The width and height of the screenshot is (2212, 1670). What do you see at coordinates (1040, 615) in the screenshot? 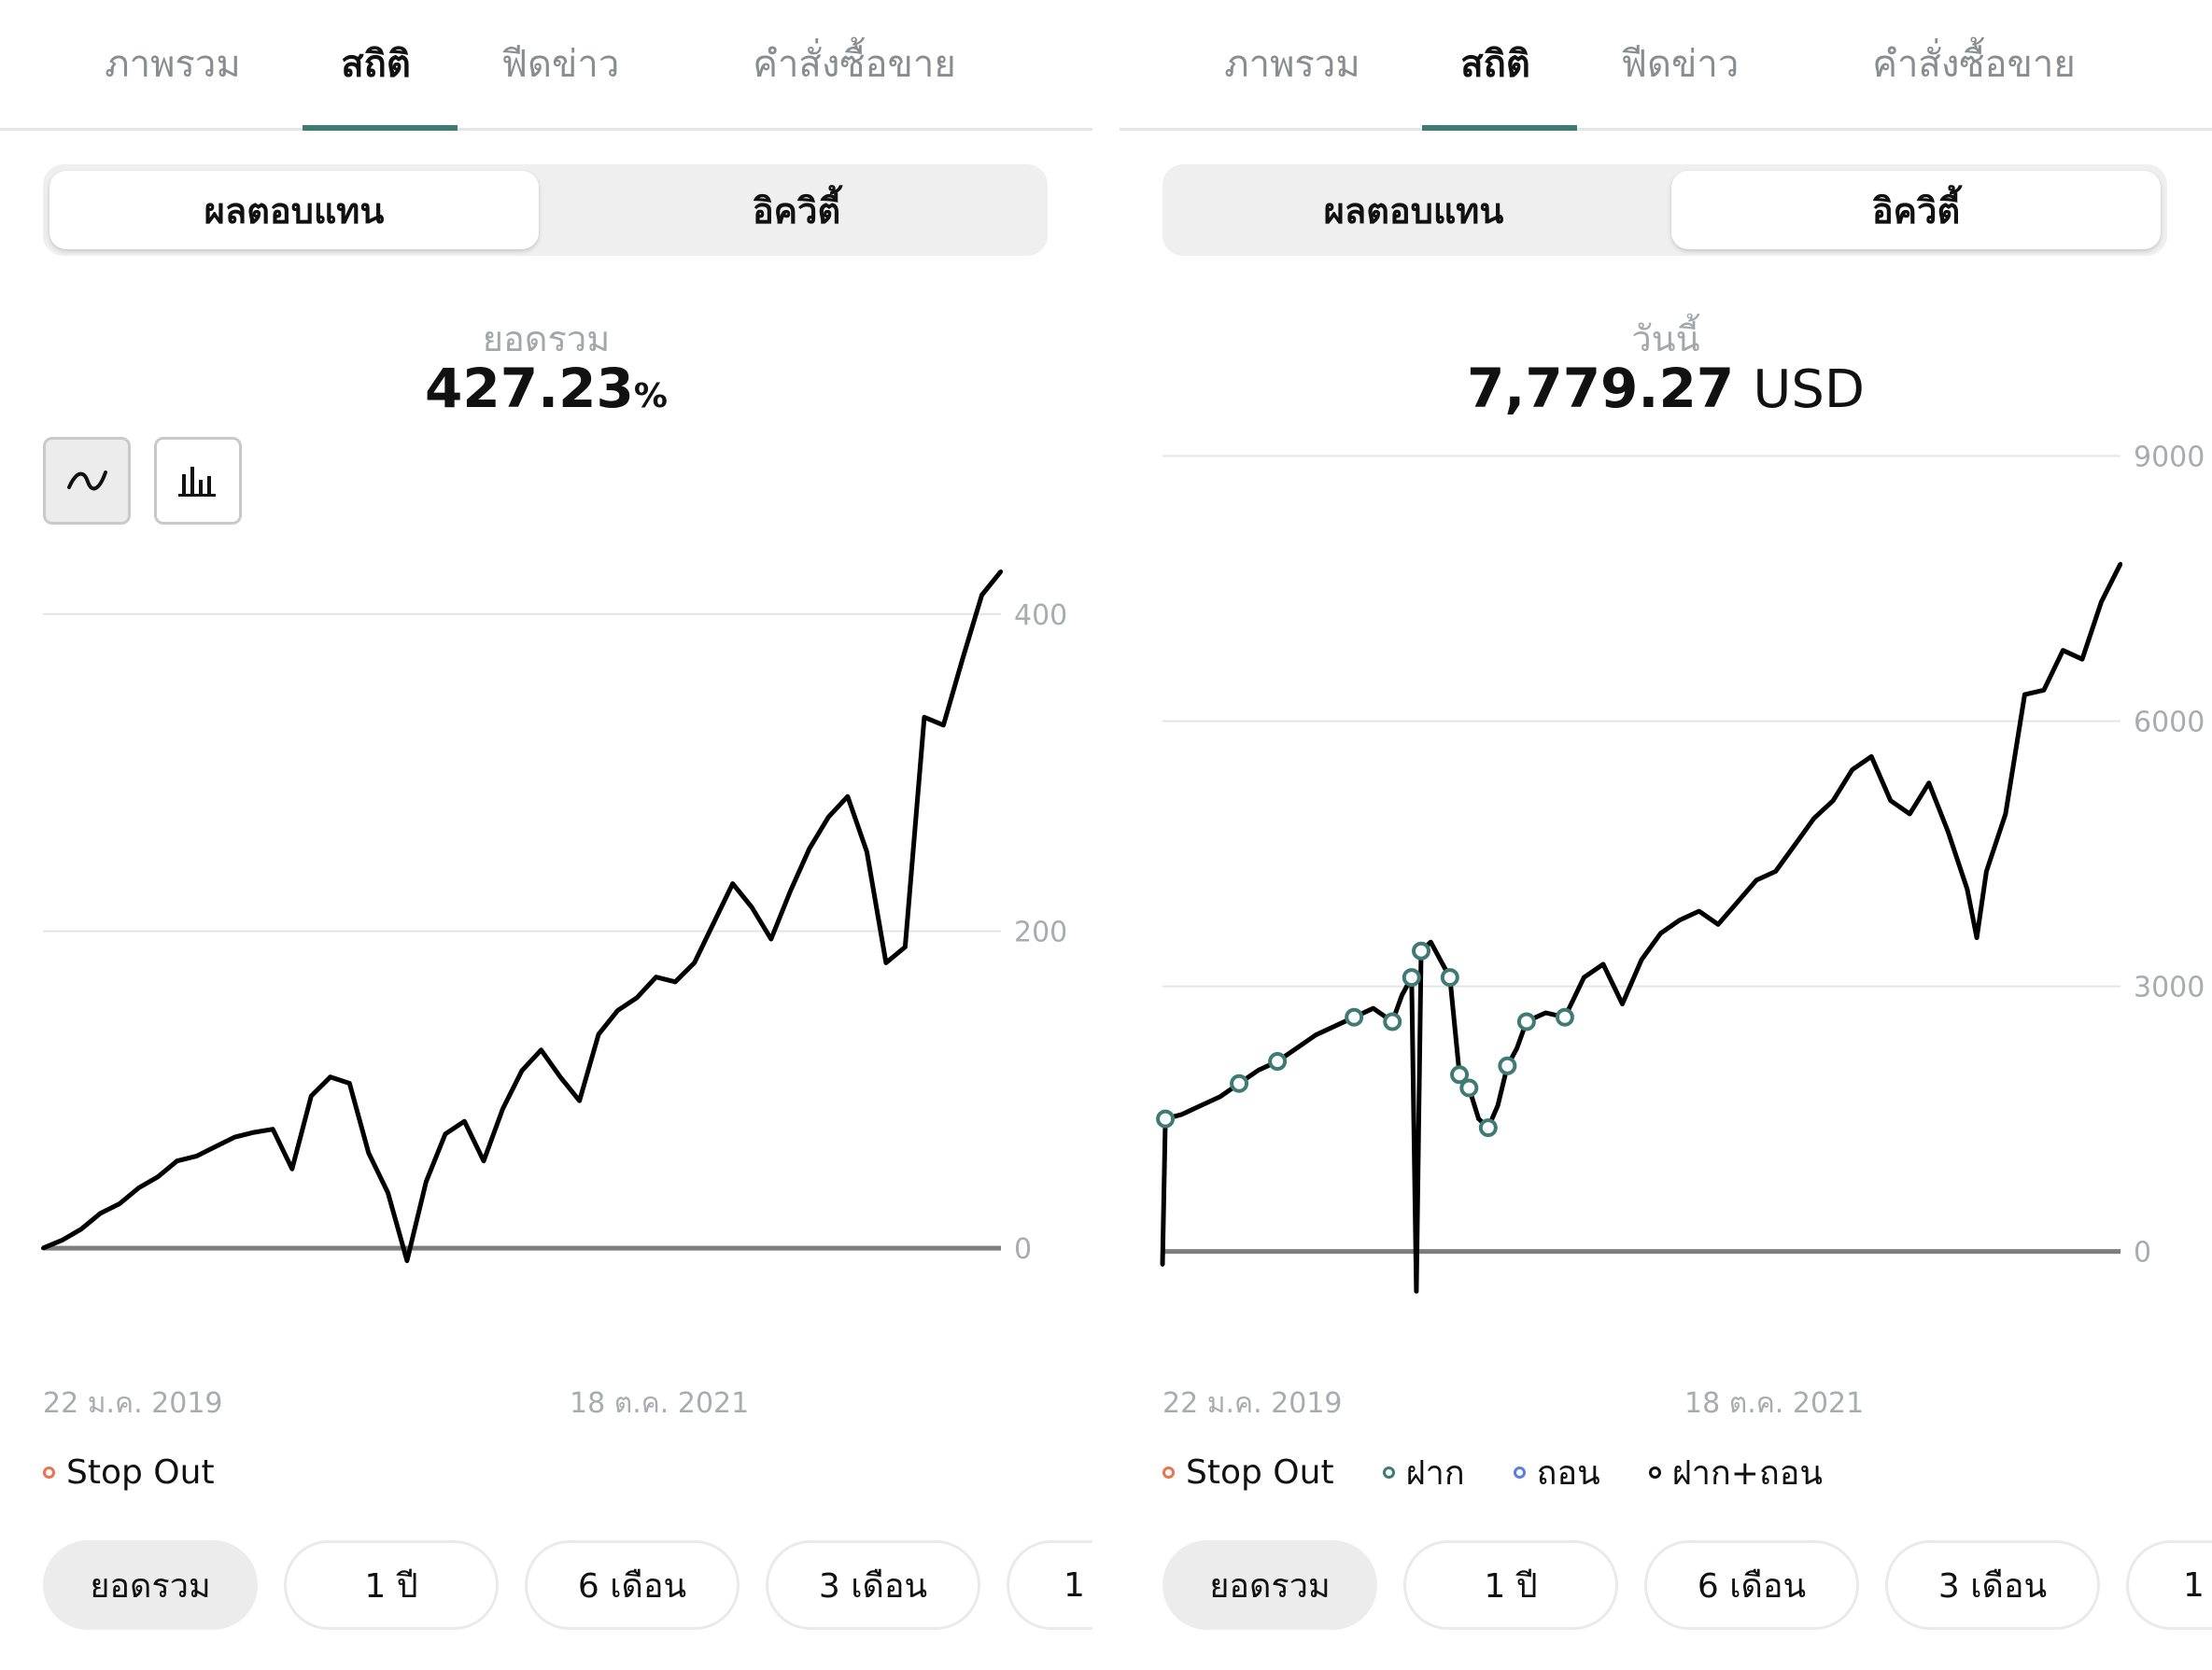
I see `y-tick-label: 400` at bounding box center [1040, 615].